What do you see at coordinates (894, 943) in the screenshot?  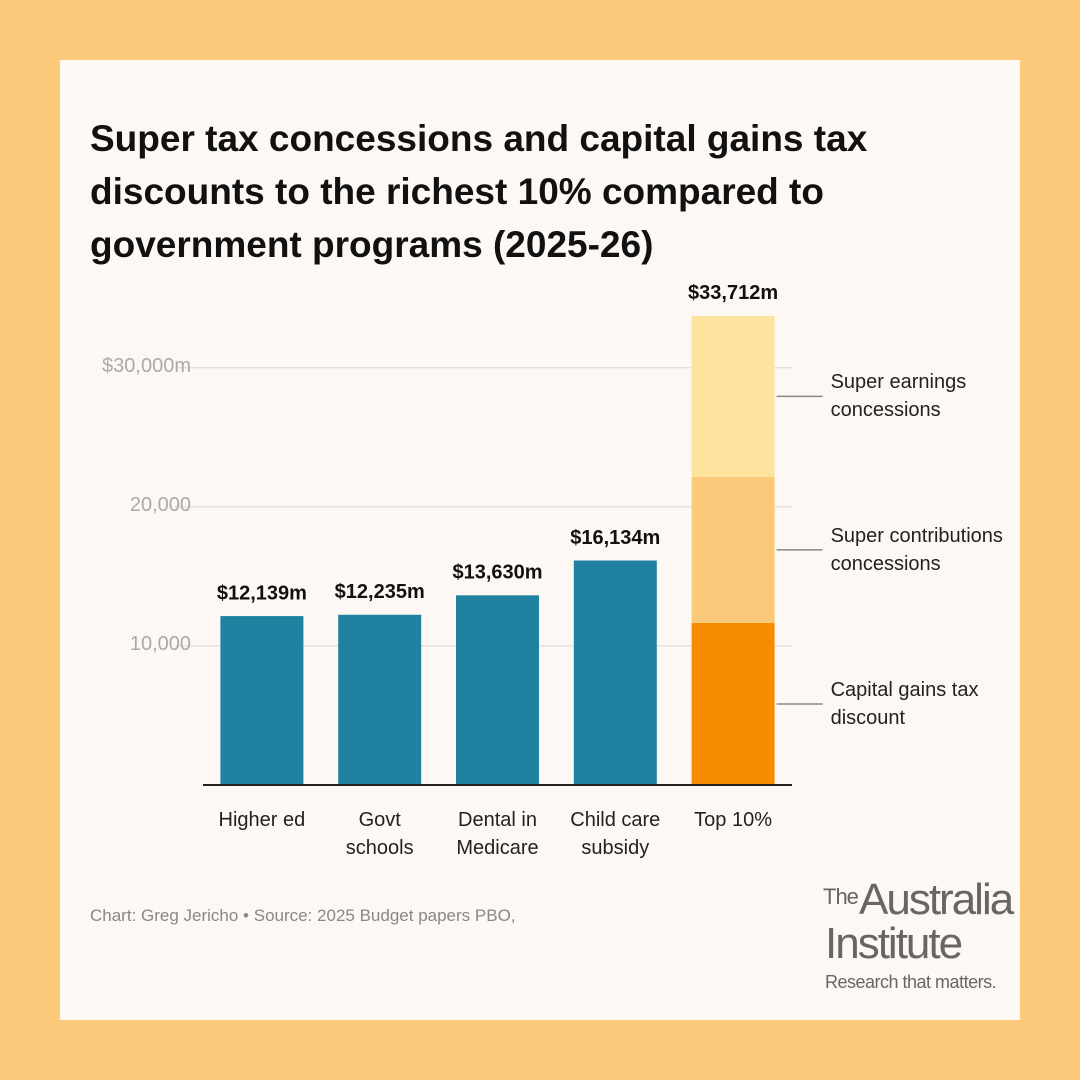 I see `logo-line: Institute` at bounding box center [894, 943].